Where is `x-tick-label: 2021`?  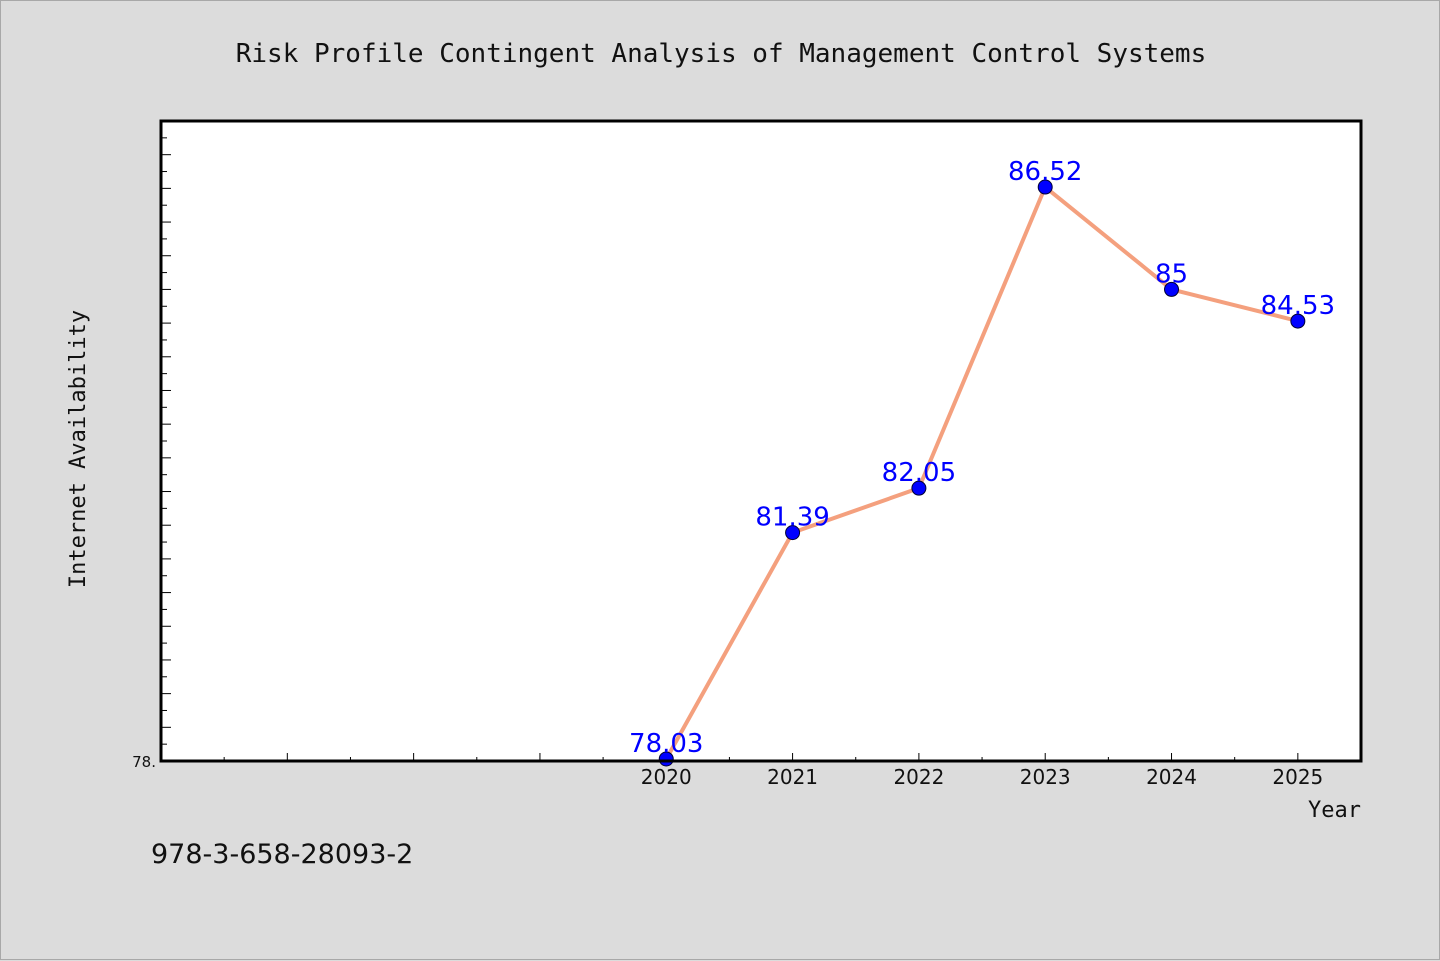 x-tick-label: 2021 is located at coordinates (792, 777).